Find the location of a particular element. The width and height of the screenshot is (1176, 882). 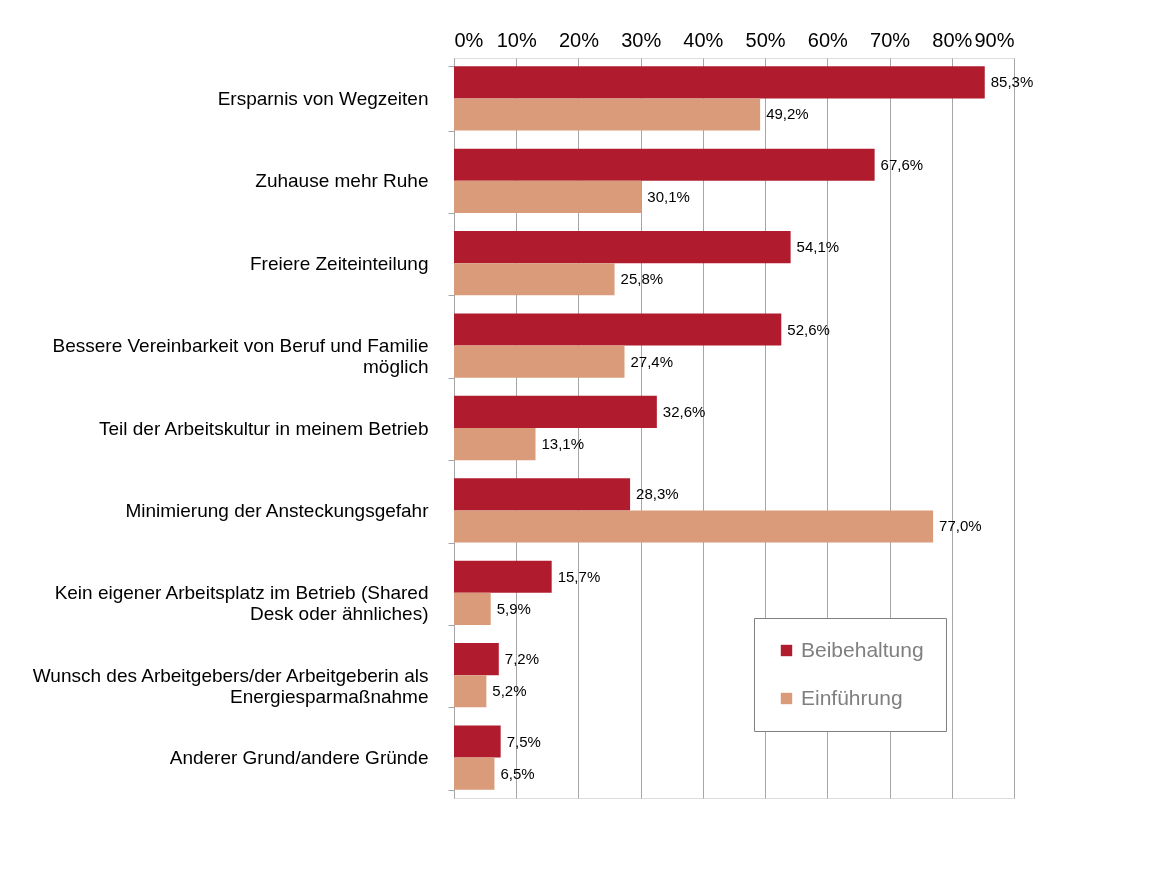

data-label: 13,1% is located at coordinates (563, 444).